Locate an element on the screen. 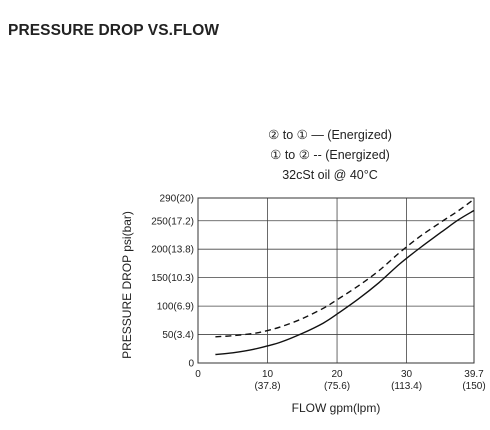  y-tick-label: 200(13.8) is located at coordinates (172, 250).